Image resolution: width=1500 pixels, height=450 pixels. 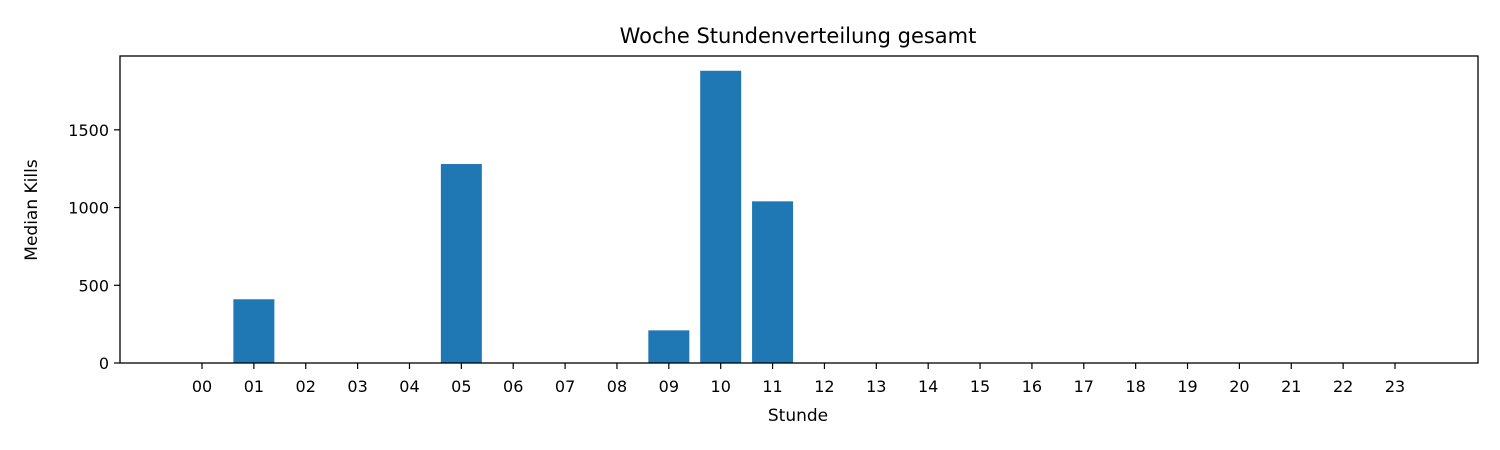 I want to click on x-tick-label-12: 12, so click(x=824, y=386).